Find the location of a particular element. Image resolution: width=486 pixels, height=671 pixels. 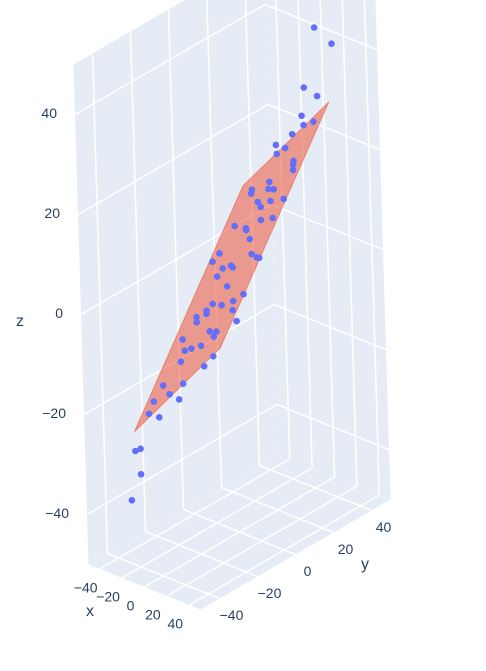

z-axis-title: z is located at coordinates (20, 321).